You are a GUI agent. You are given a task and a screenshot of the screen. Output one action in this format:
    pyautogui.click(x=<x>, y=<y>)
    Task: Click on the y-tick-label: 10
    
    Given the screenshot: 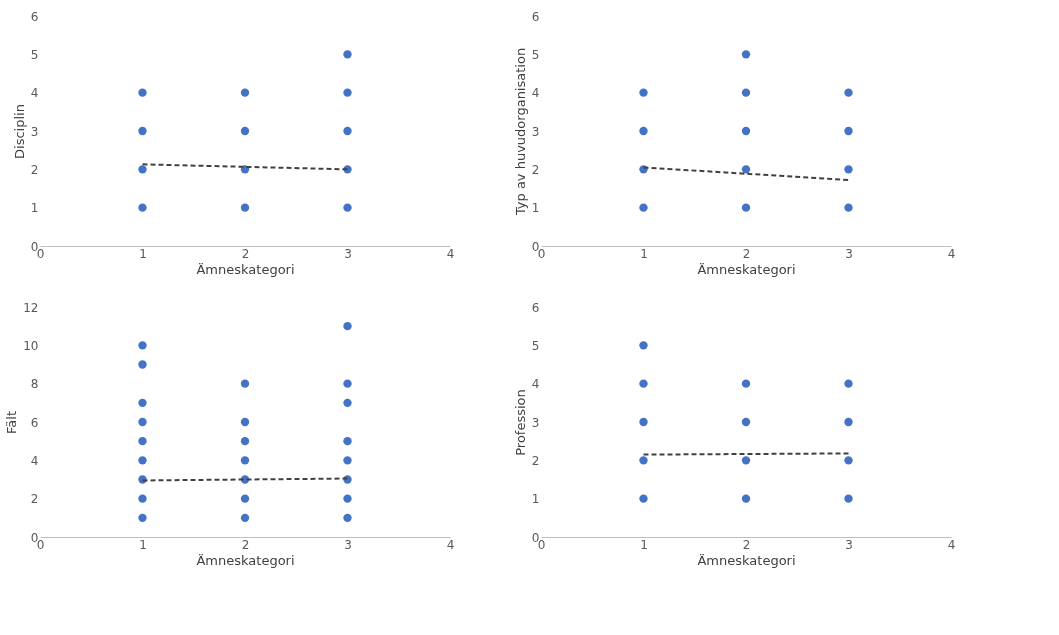 What is the action you would take?
    pyautogui.click(x=31, y=345)
    